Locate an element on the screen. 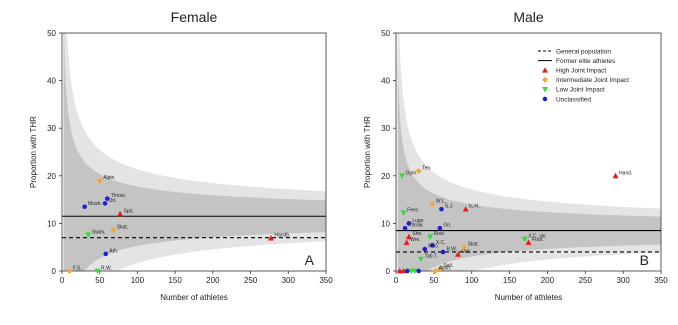  point-label: Mus. is located at coordinates (433, 247).